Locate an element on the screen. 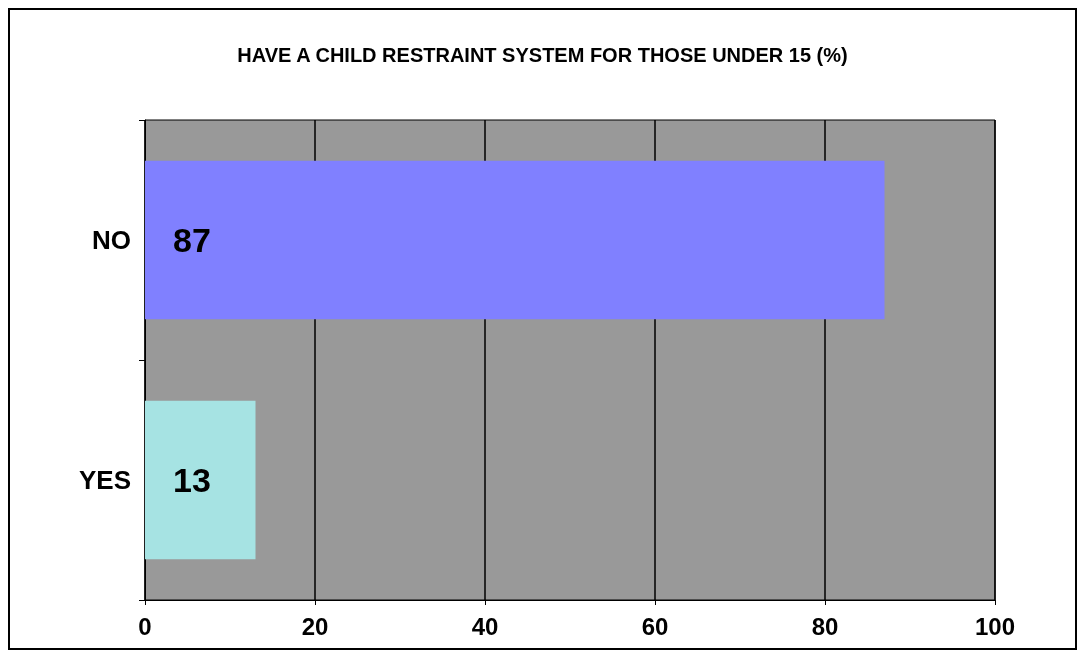 The height and width of the screenshot is (658, 1085). x-tick-label: 100 is located at coordinates (995, 626).